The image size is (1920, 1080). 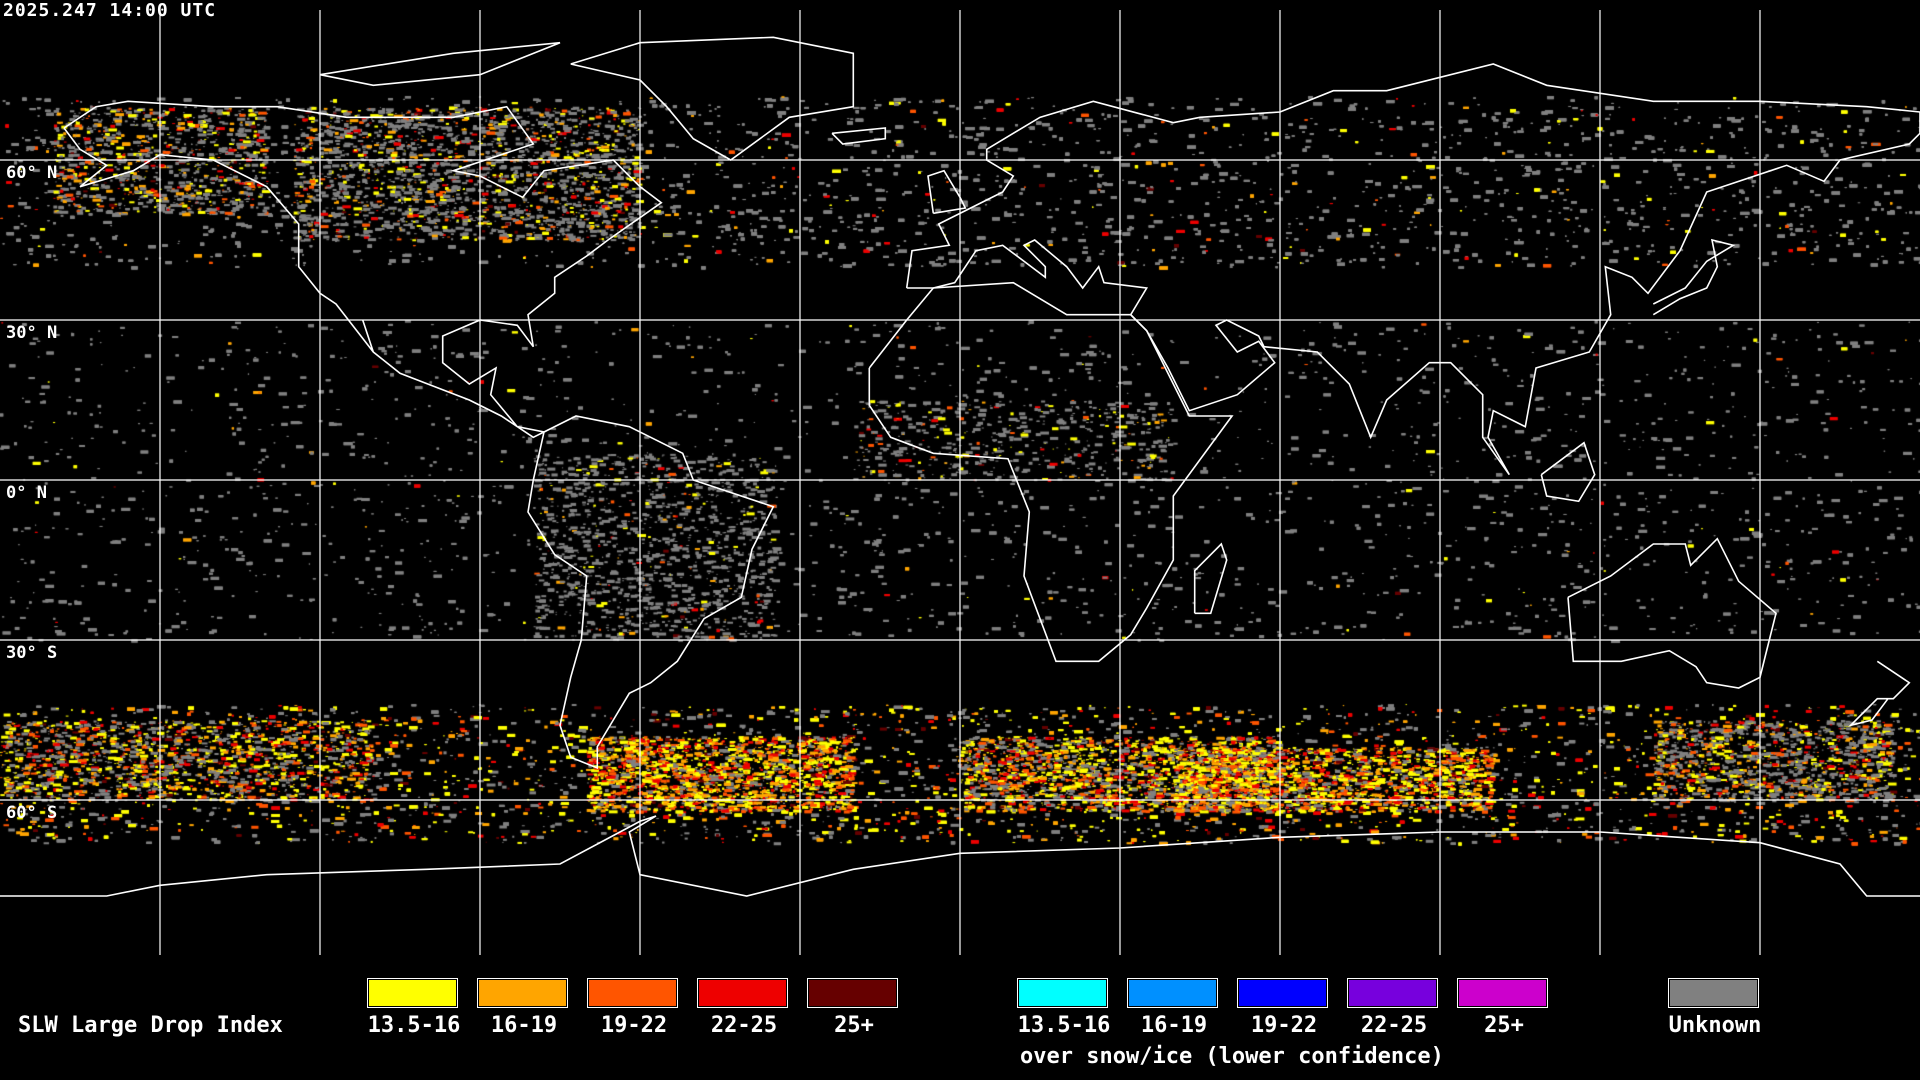 What do you see at coordinates (524, 1025) in the screenshot?
I see `label-16-19: 16-19` at bounding box center [524, 1025].